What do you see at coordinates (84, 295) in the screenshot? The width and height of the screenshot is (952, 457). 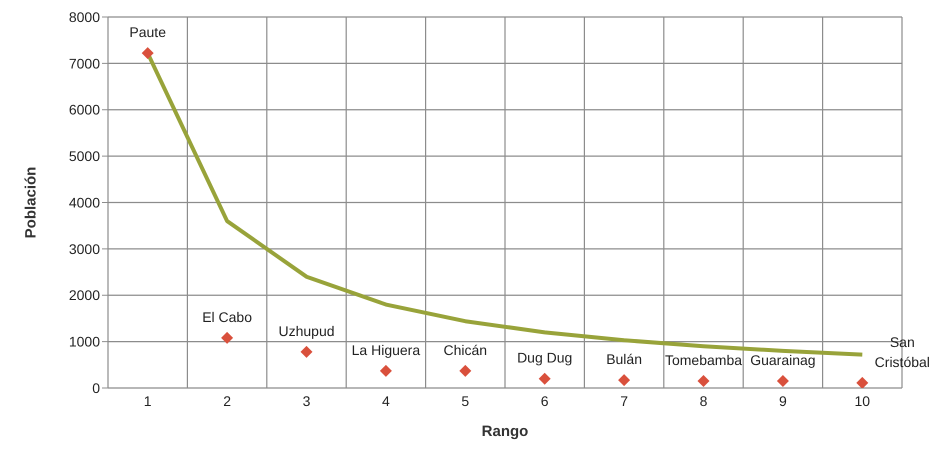 I see `y-tick-label: 2000` at bounding box center [84, 295].